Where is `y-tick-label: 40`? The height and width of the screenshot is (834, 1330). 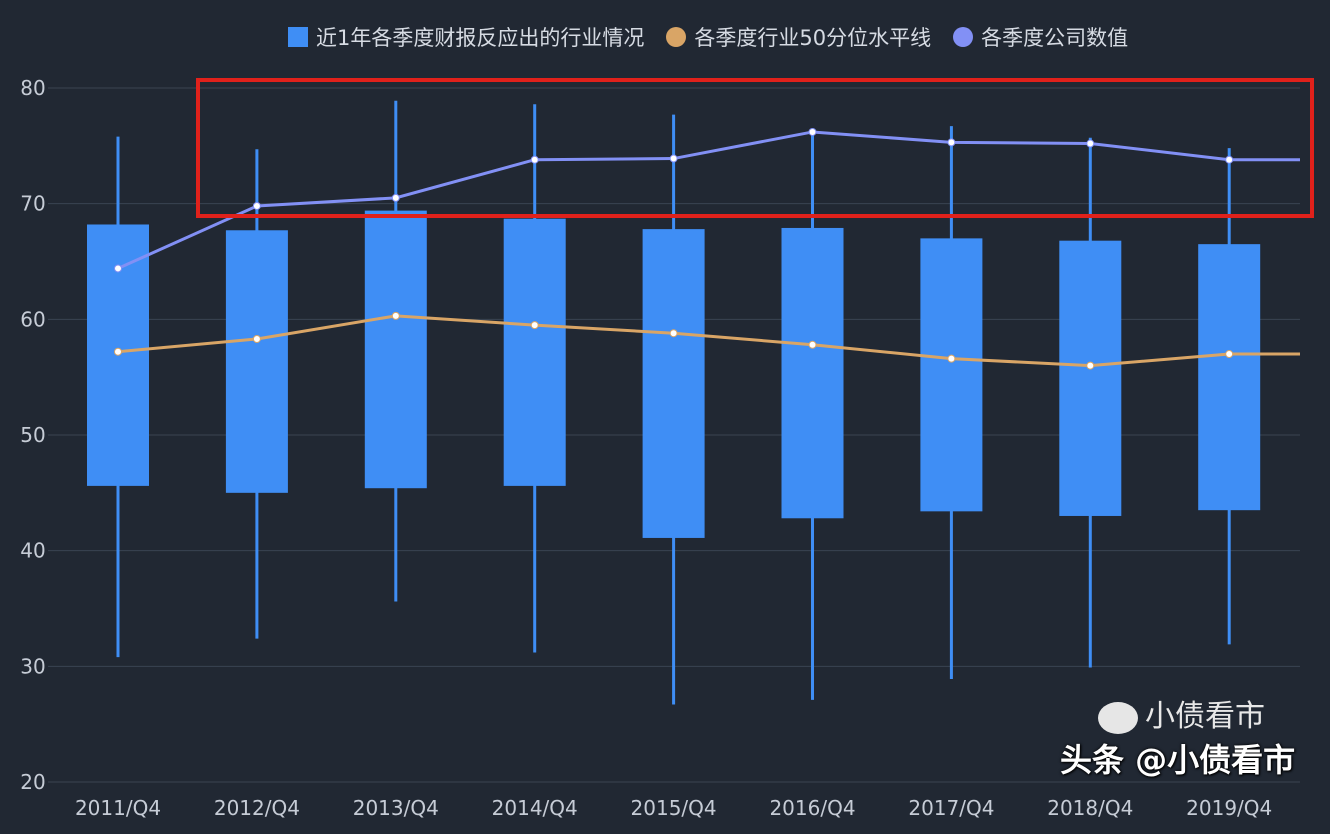 y-tick-label: 40 is located at coordinates (32, 551).